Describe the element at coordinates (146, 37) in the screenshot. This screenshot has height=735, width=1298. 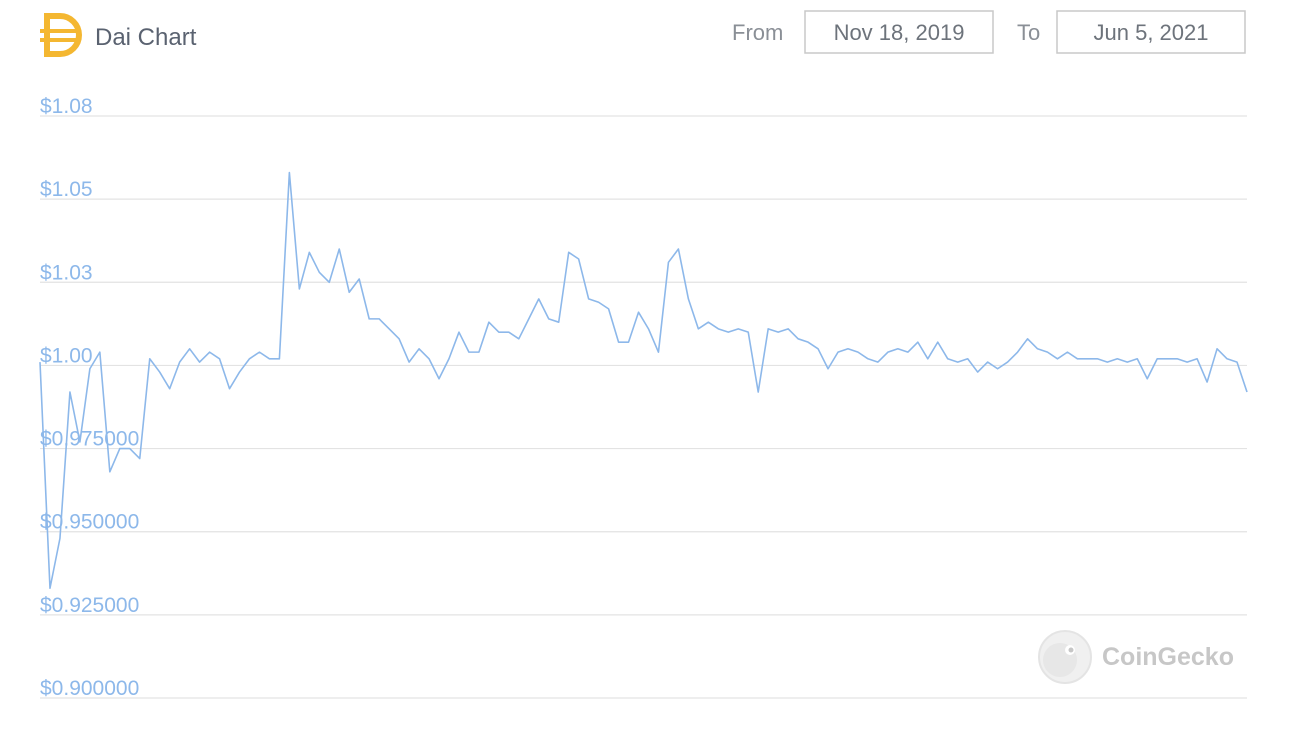
I see `chart-title: Dai Chart` at that location.